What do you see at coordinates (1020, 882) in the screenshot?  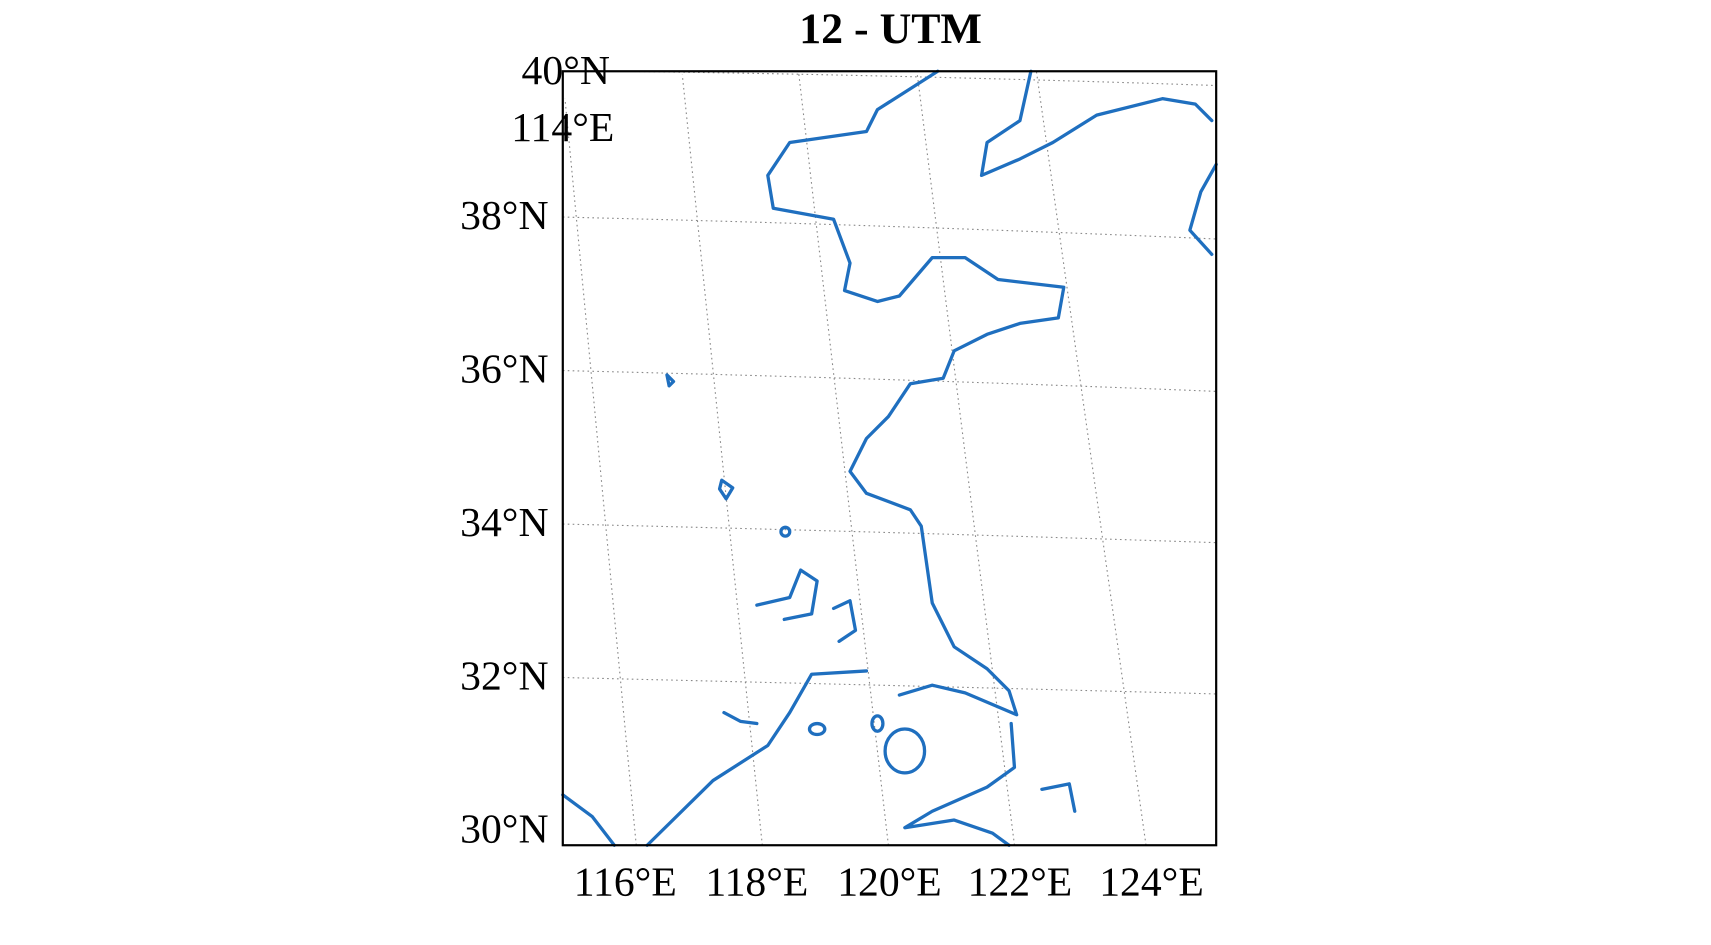 I see `lon-label: 122°E` at bounding box center [1020, 882].